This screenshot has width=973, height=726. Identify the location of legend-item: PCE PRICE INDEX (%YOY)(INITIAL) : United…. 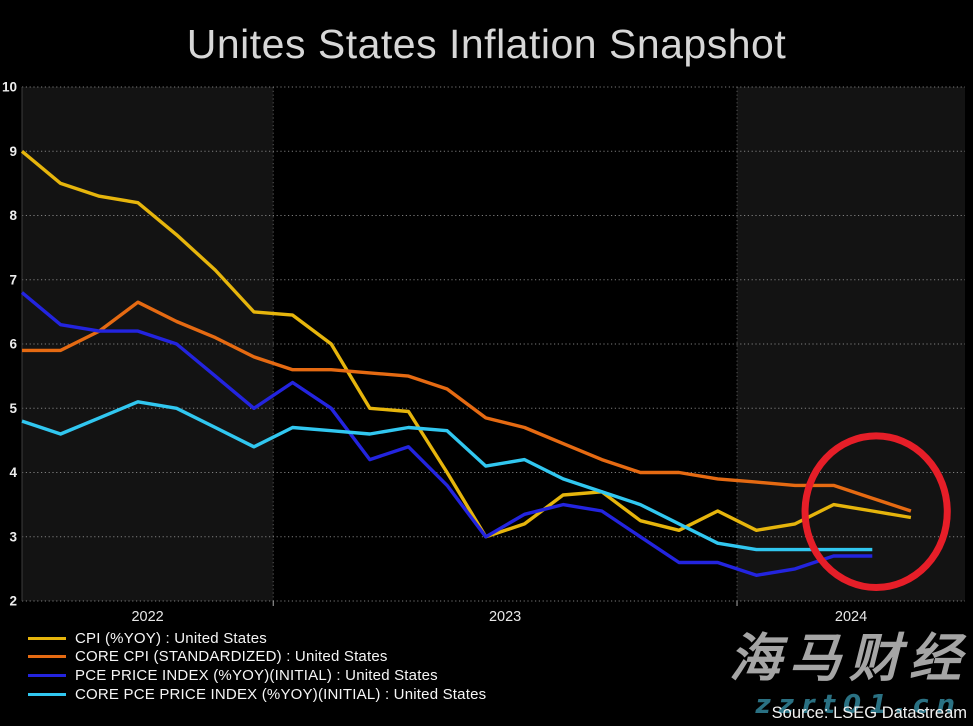
(257, 675).